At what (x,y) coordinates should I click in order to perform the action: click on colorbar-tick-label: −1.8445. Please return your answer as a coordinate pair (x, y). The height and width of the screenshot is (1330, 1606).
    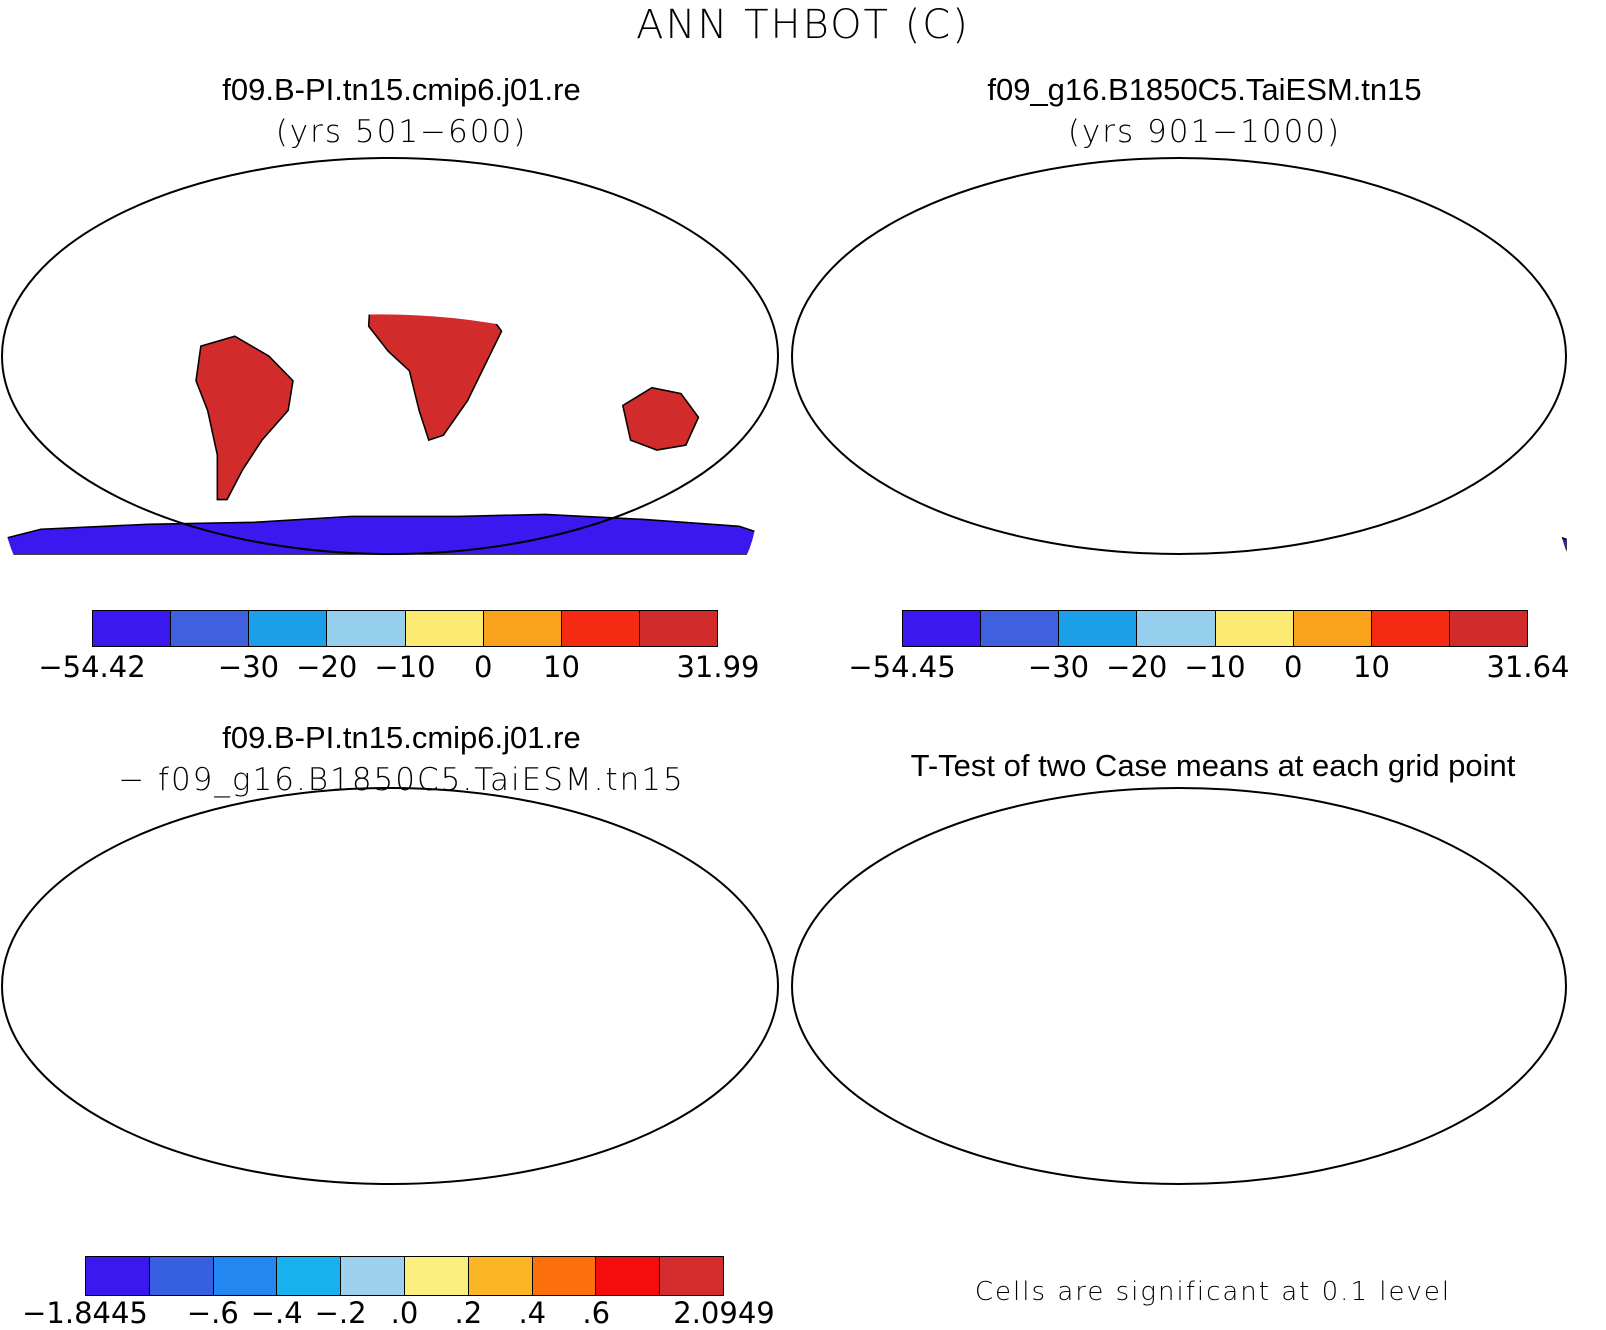
    Looking at the image, I should click on (85, 1313).